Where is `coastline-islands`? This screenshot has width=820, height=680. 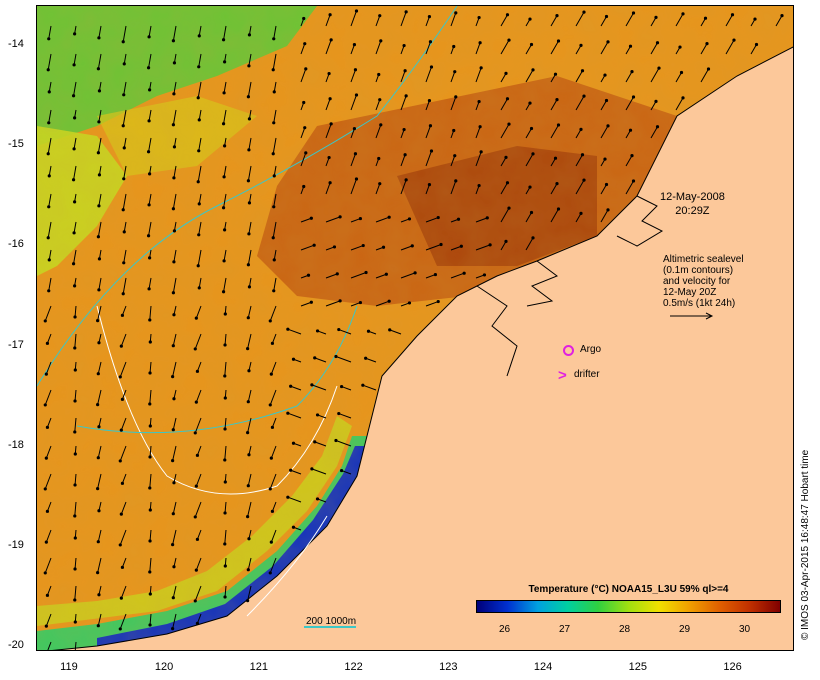 coastline-islands is located at coordinates (570, 286).